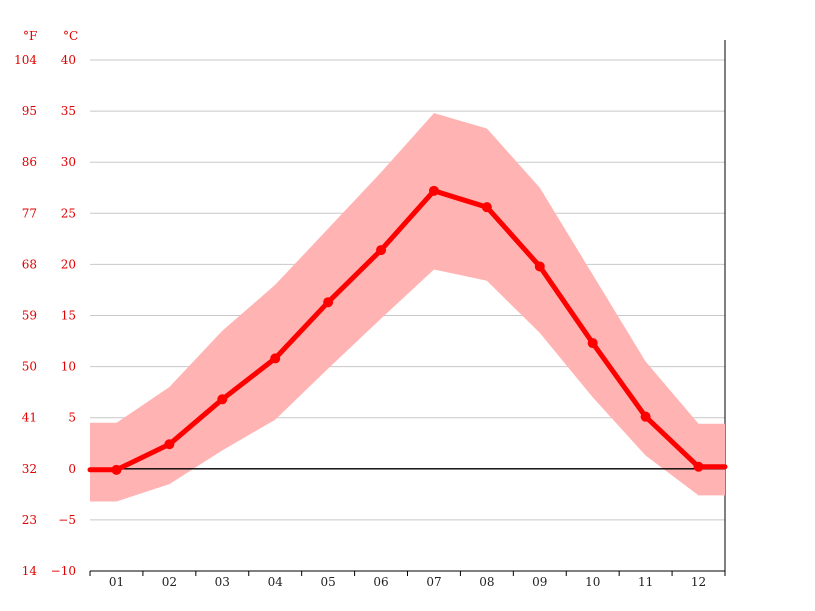  What do you see at coordinates (539, 582) in the screenshot?
I see `x-tick-label: 09` at bounding box center [539, 582].